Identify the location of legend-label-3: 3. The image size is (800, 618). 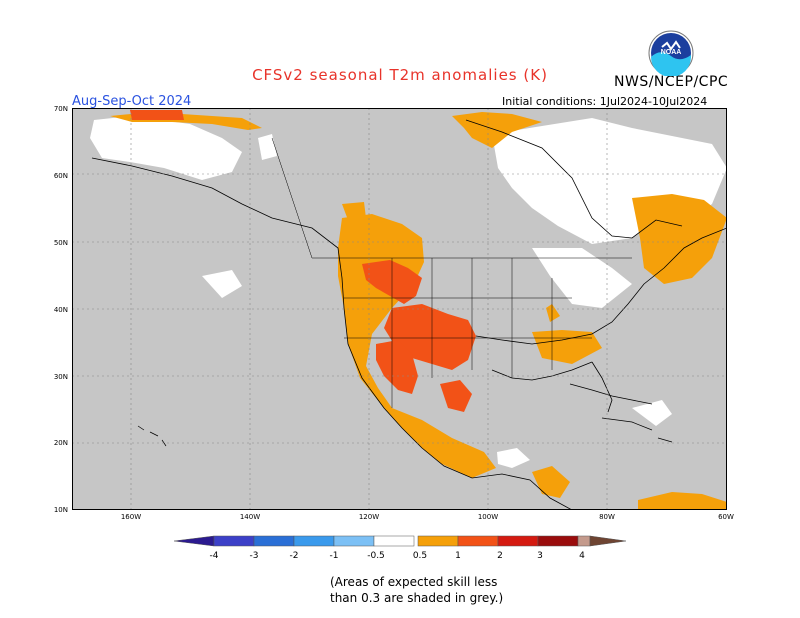
(540, 556).